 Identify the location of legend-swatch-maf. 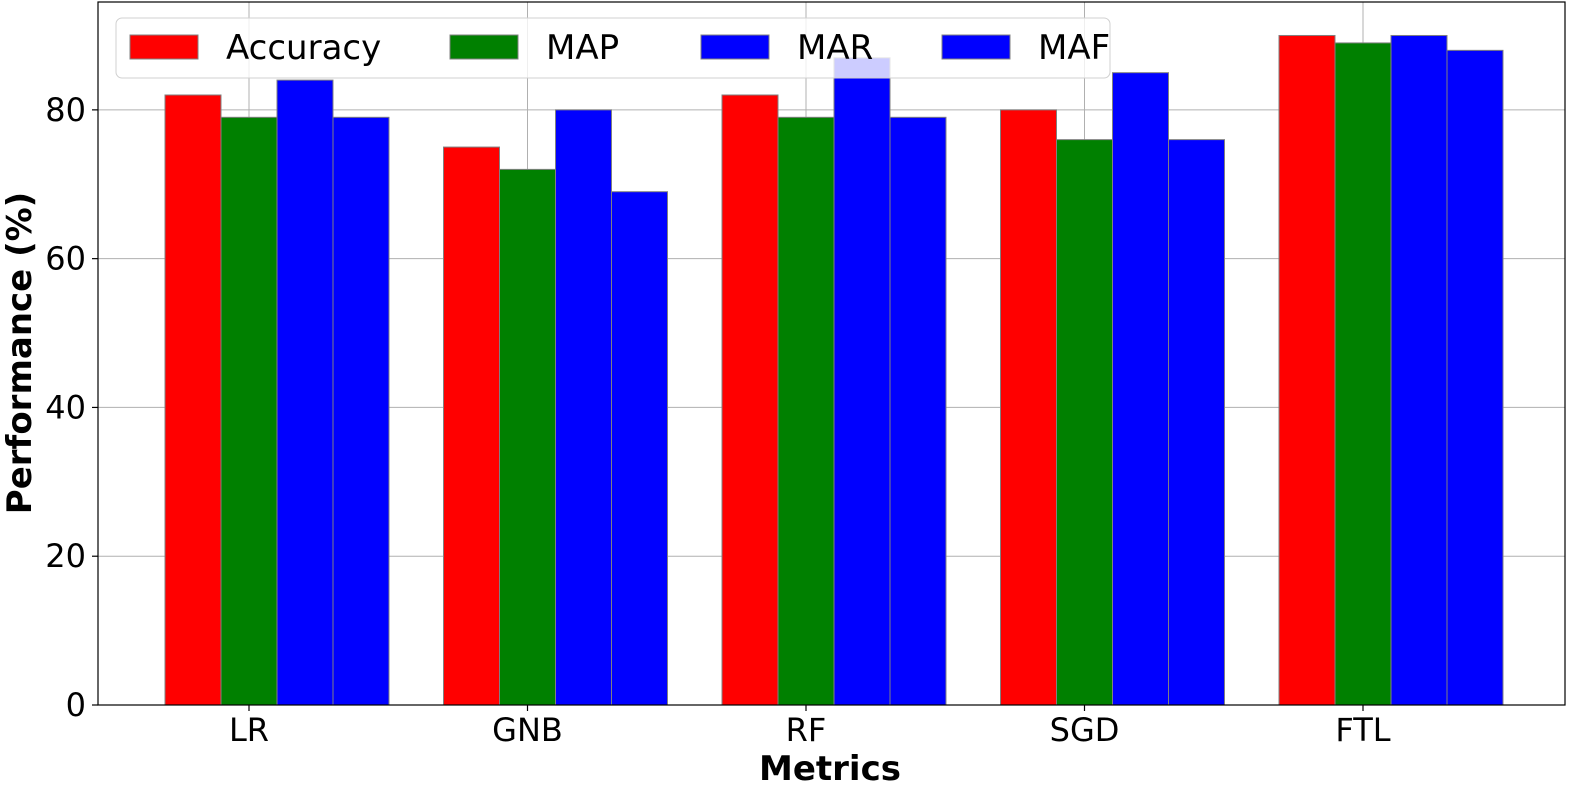
(976, 47).